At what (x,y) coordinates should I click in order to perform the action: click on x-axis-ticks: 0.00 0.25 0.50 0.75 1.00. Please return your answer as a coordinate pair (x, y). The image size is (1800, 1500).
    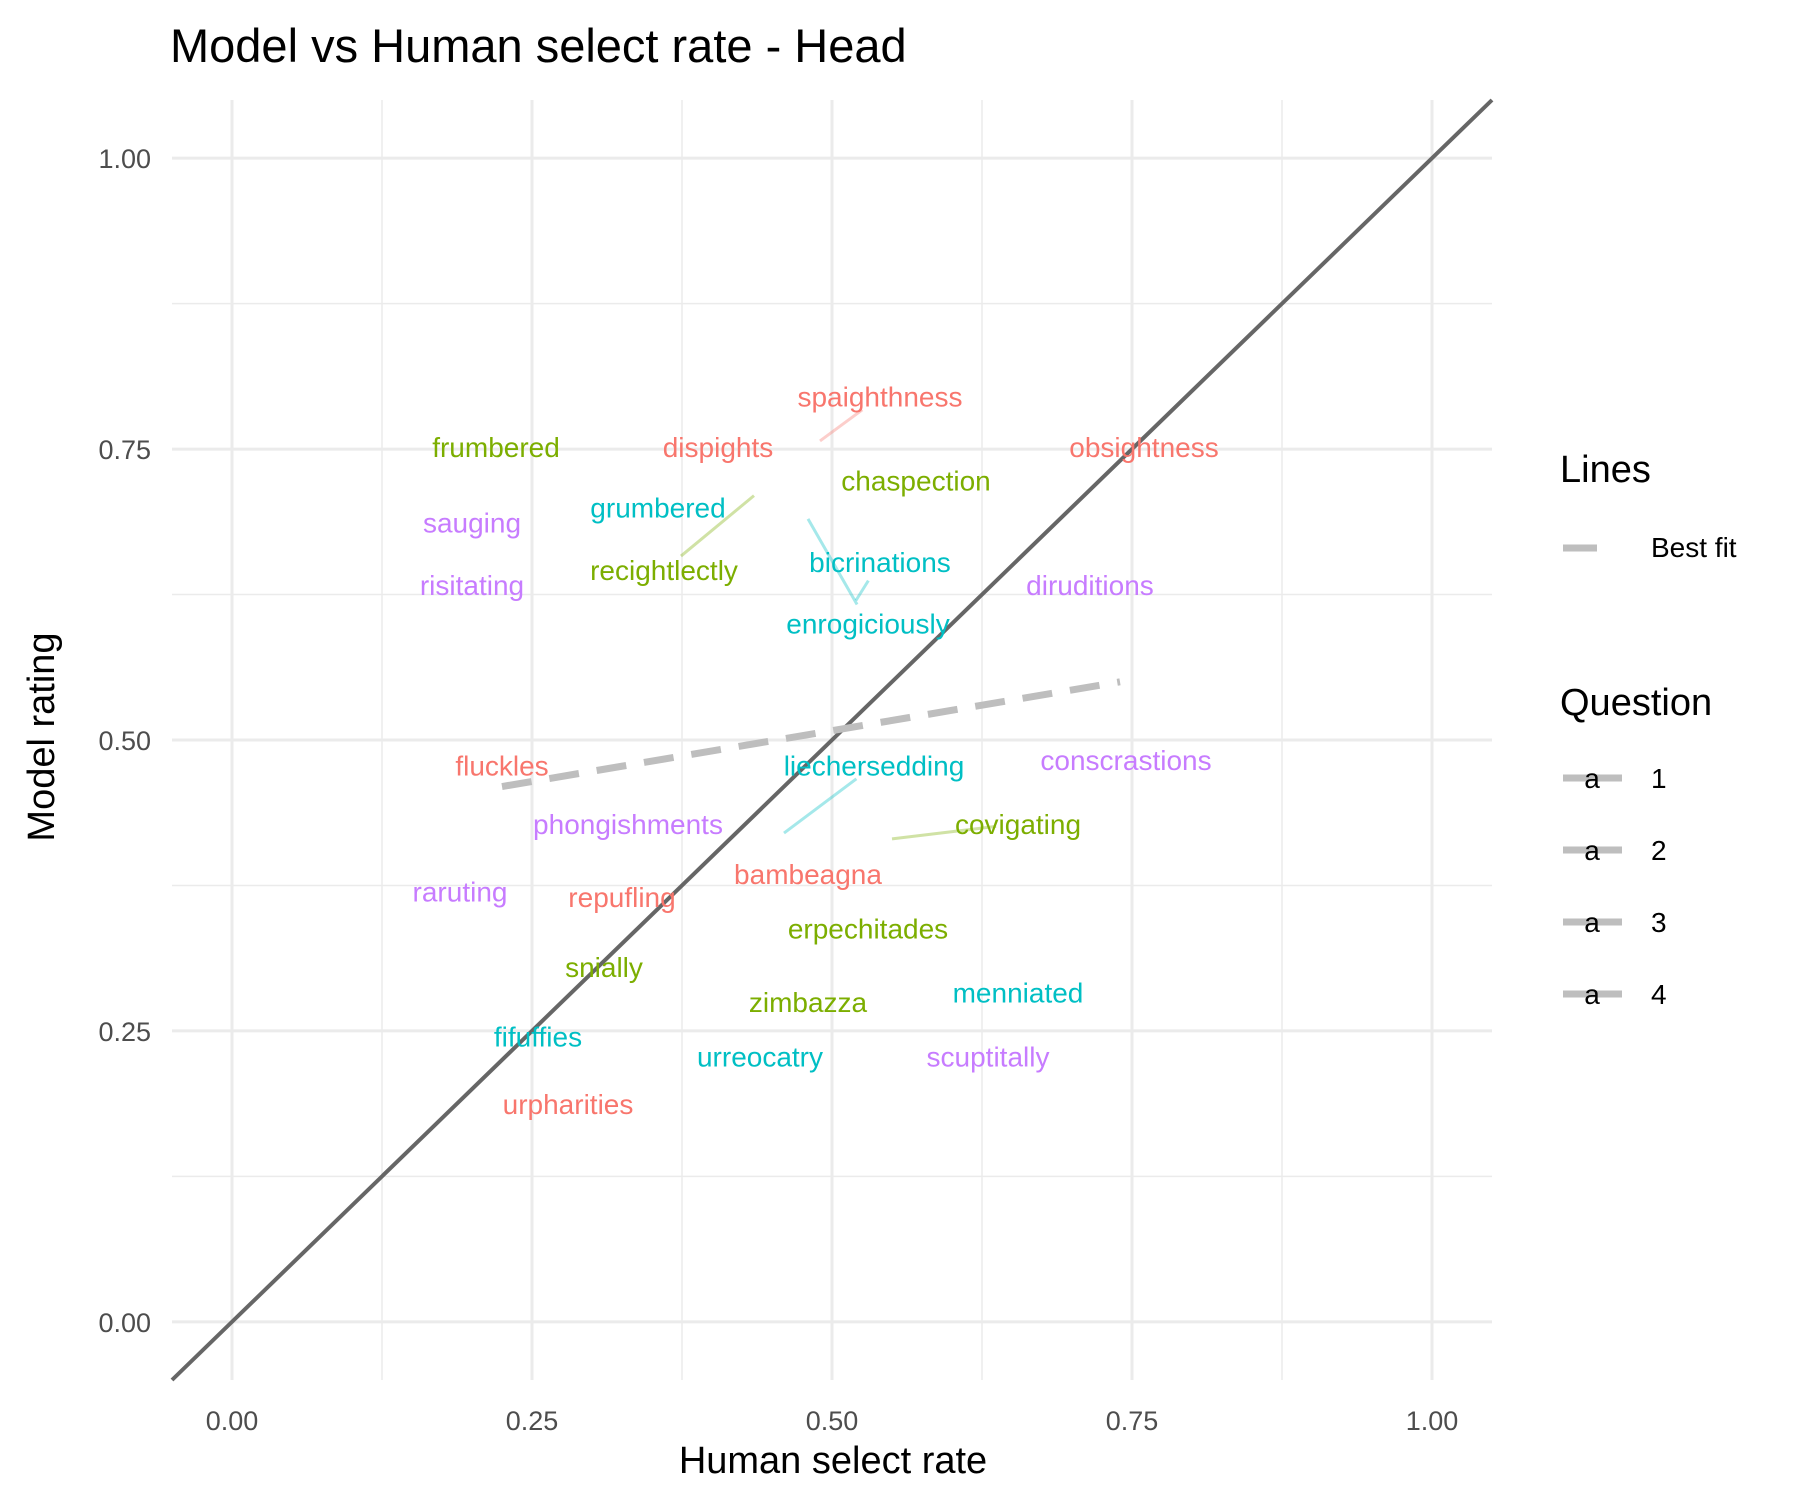
    Looking at the image, I should click on (832, 1421).